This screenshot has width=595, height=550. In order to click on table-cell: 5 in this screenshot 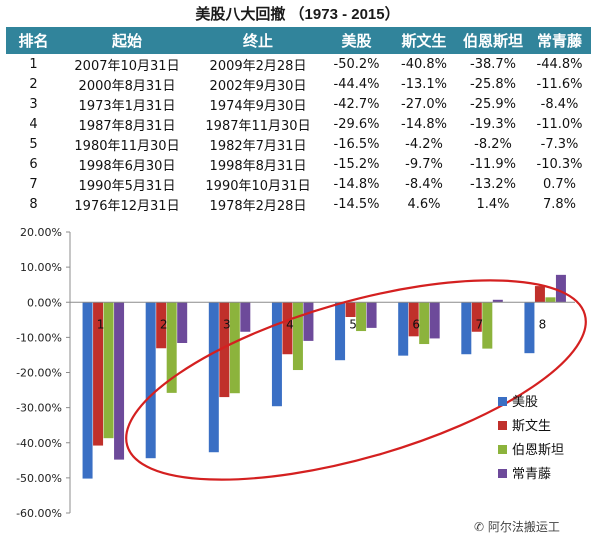, I will do `click(33, 144)`.